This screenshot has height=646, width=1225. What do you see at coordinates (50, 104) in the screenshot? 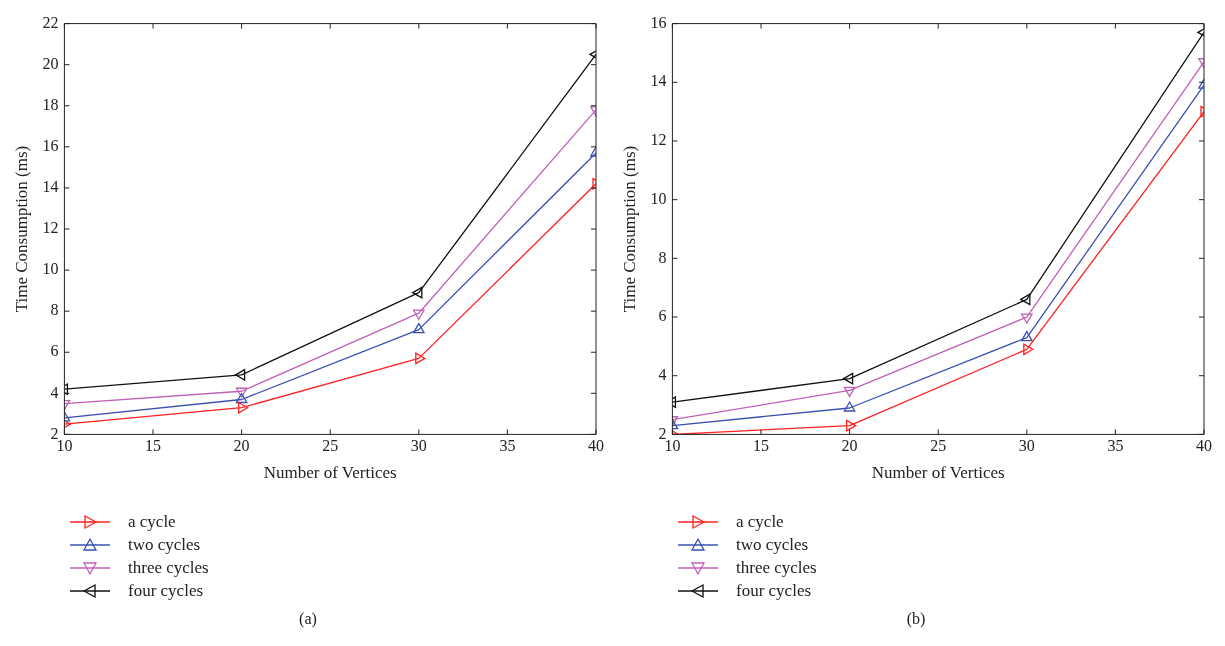
I see `y-tick-label: 18` at bounding box center [50, 104].